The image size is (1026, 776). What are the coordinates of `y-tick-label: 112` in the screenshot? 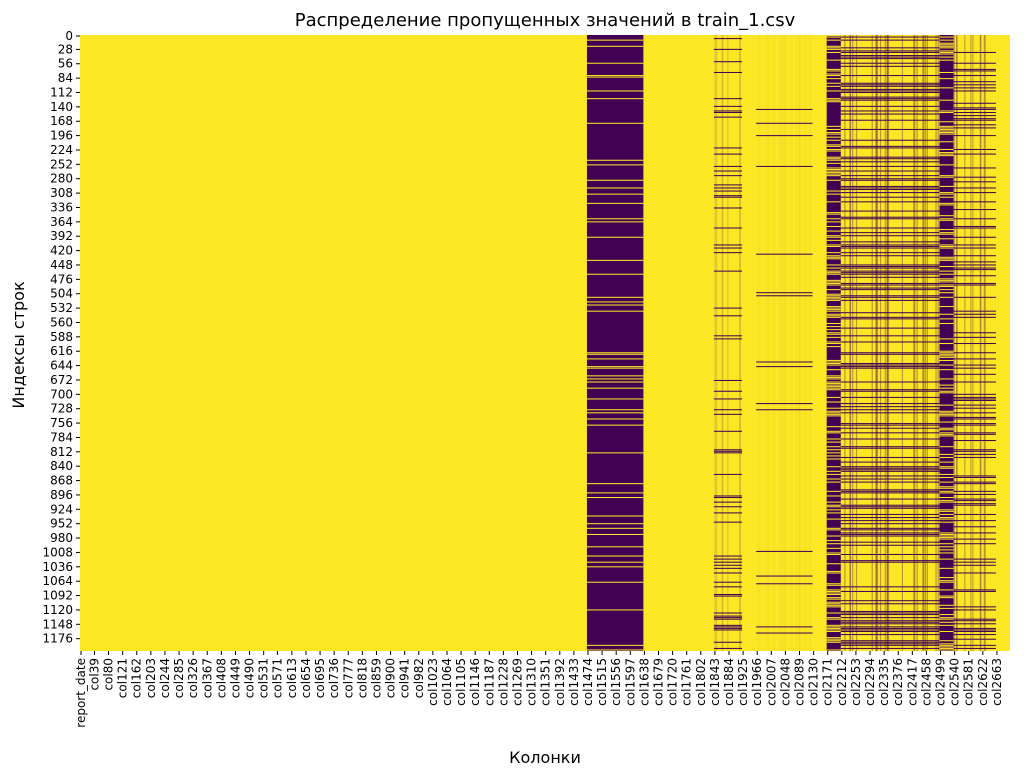 It's located at (61, 92).